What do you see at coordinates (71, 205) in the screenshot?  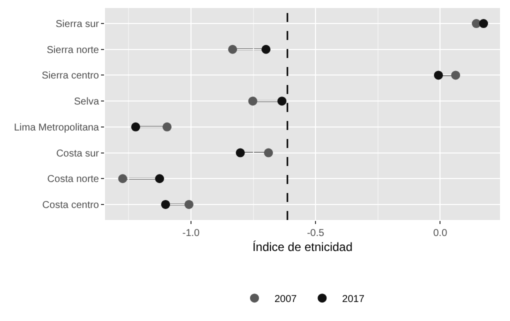 I see `y-tick-label: Costa centro` at bounding box center [71, 205].